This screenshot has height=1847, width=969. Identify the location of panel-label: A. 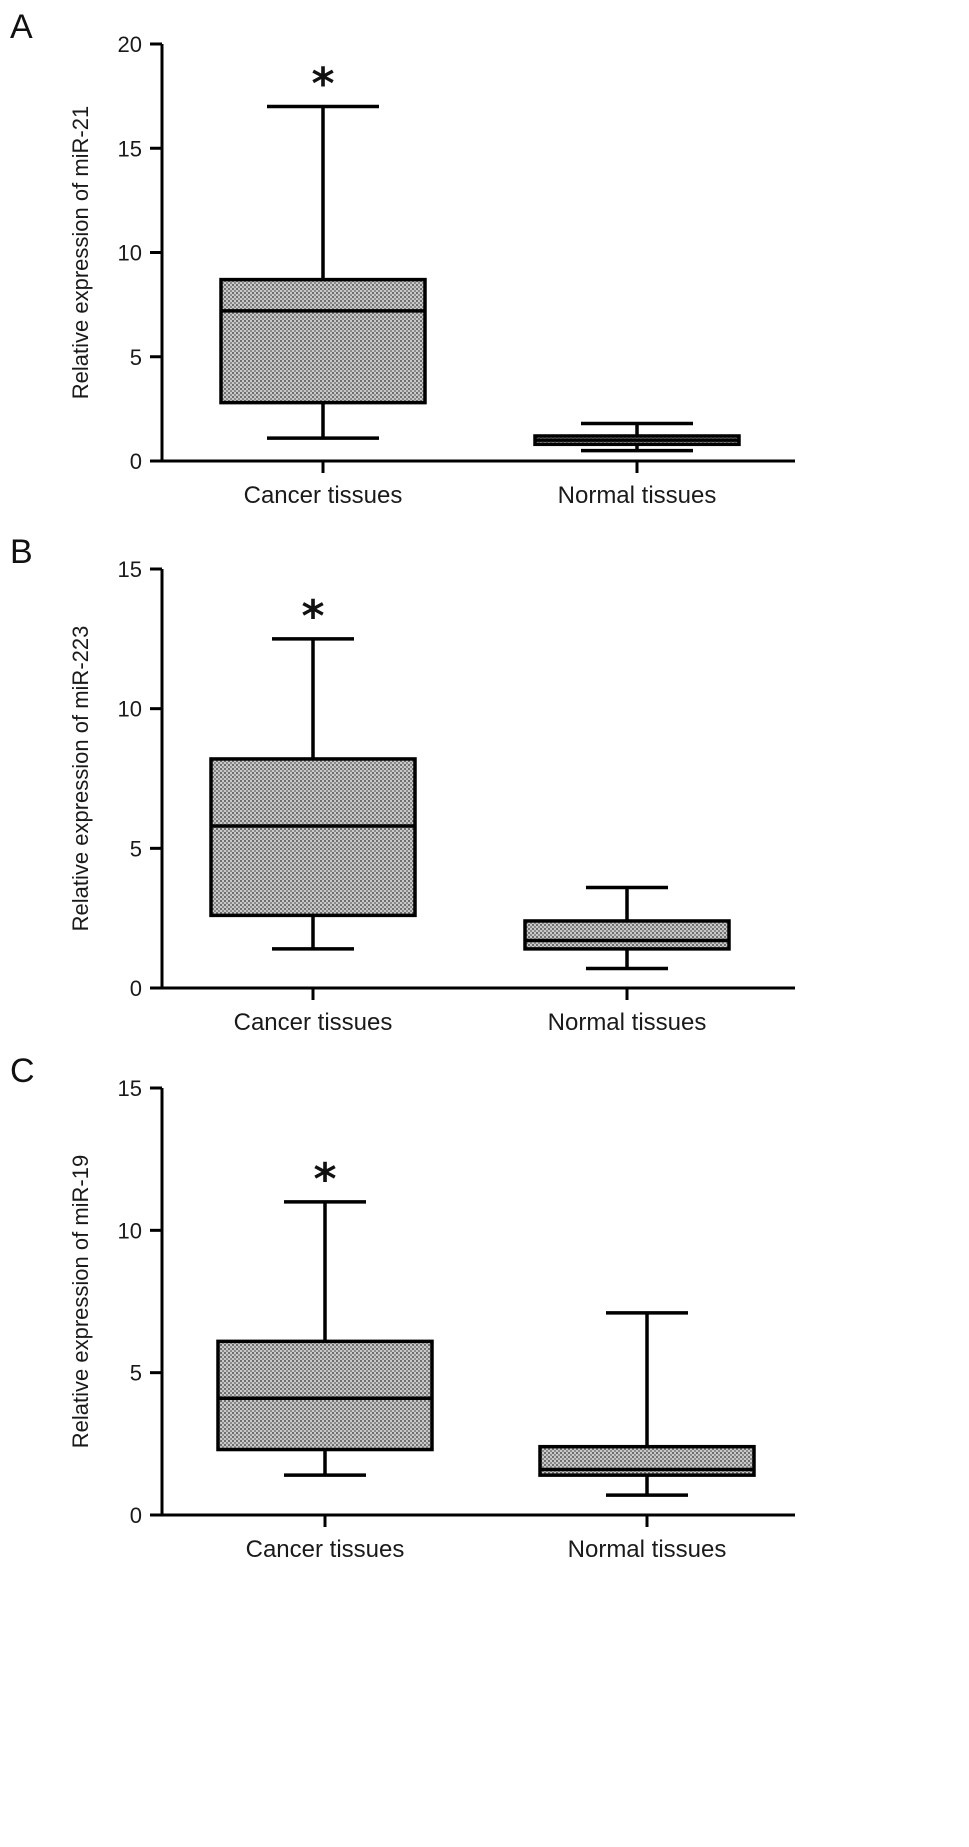
(21, 27).